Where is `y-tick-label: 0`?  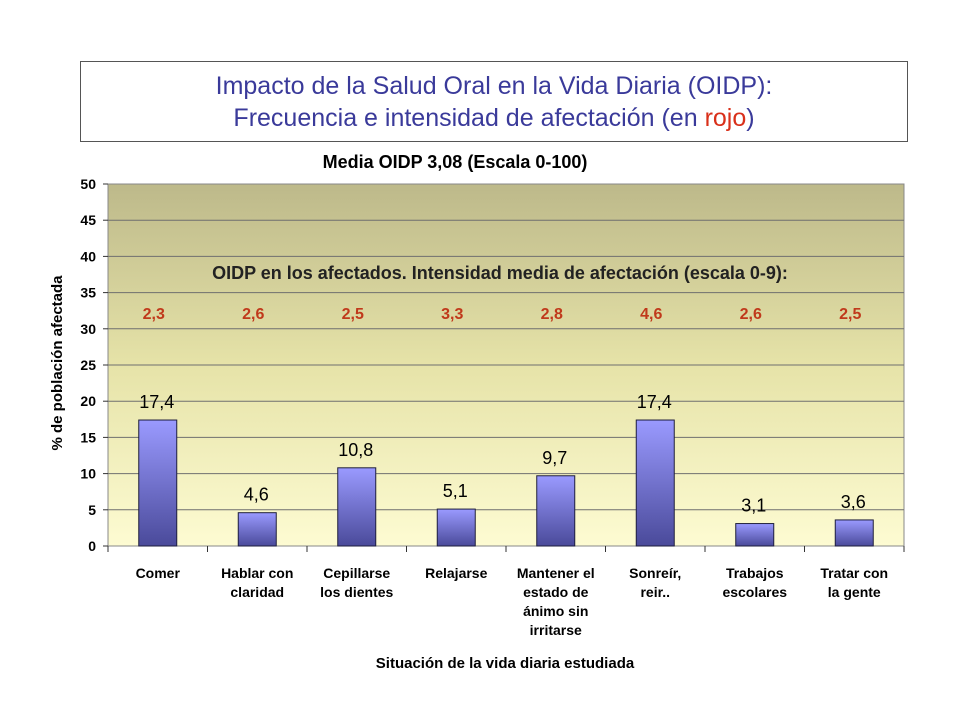
y-tick-label: 0 is located at coordinates (92, 546).